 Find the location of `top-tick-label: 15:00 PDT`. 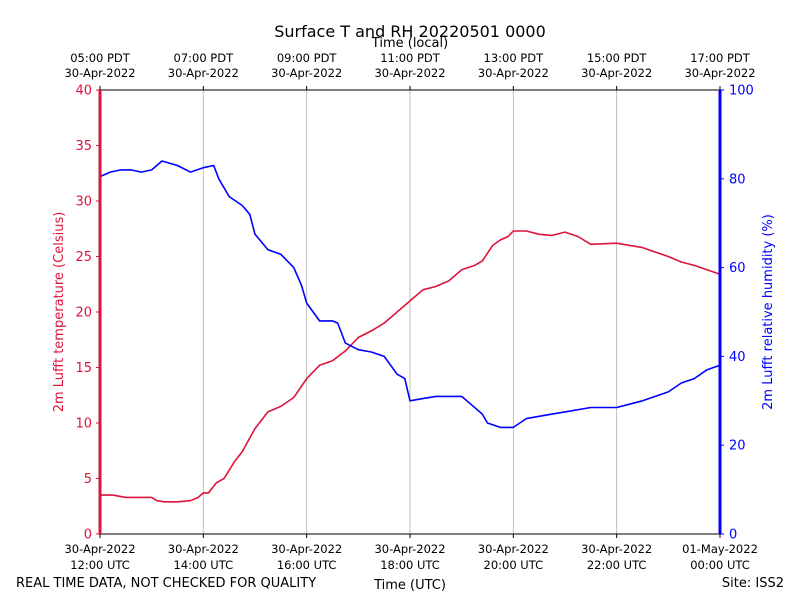

top-tick-label: 15:00 PDT is located at coordinates (617, 58).